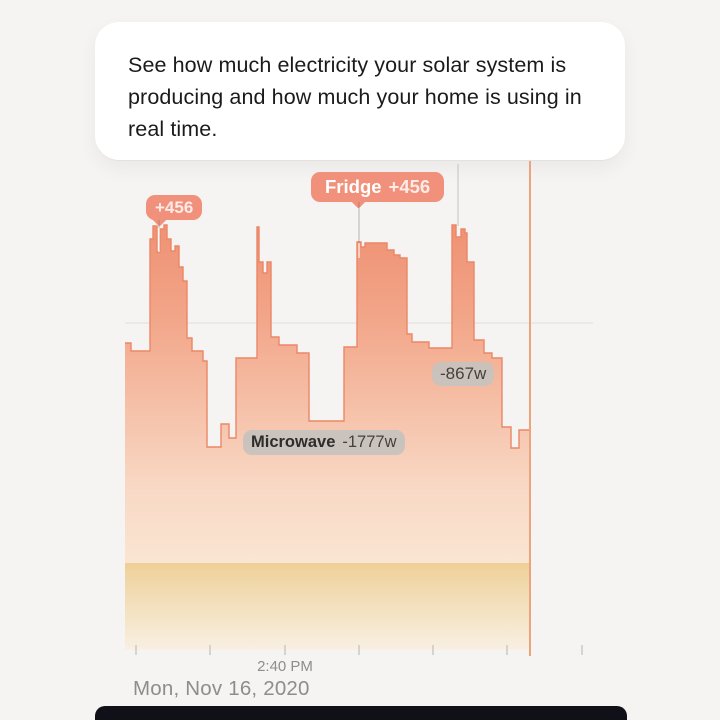 This screenshot has height=720, width=720. What do you see at coordinates (327, 606) in the screenshot?
I see `solar-band` at bounding box center [327, 606].